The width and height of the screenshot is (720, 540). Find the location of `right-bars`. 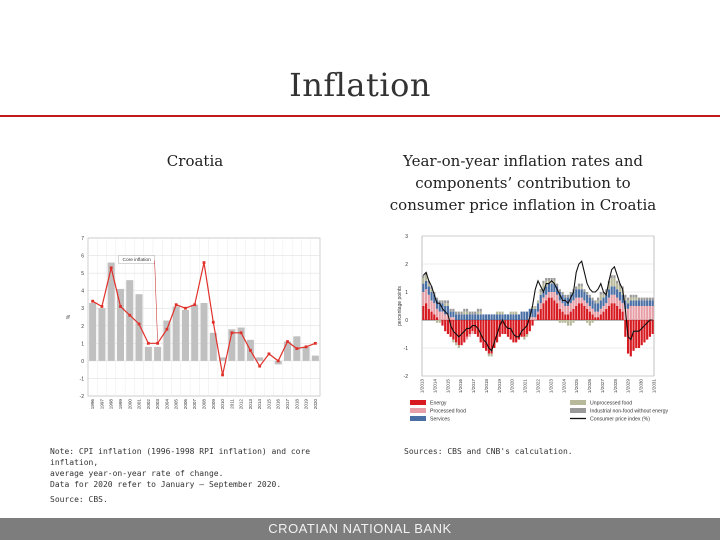

right-bars is located at coordinates (538, 314).